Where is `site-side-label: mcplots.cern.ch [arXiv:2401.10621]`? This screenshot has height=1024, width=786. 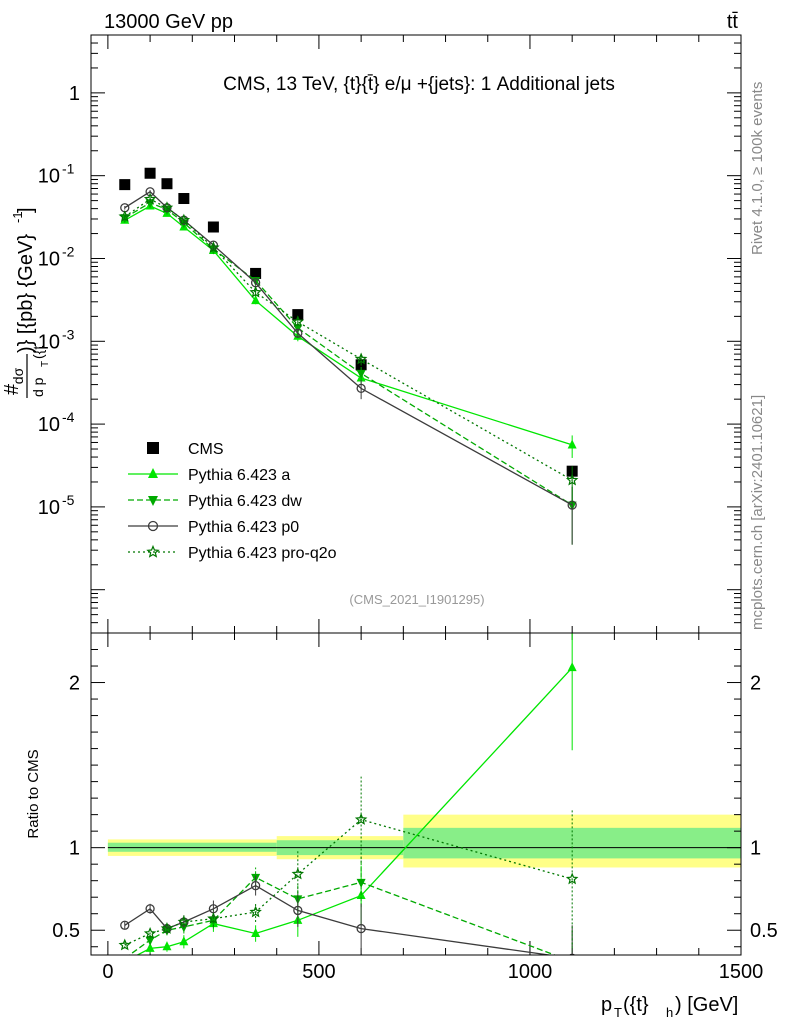 site-side-label: mcplots.cern.ch [arXiv:2401.10621] is located at coordinates (757, 512).